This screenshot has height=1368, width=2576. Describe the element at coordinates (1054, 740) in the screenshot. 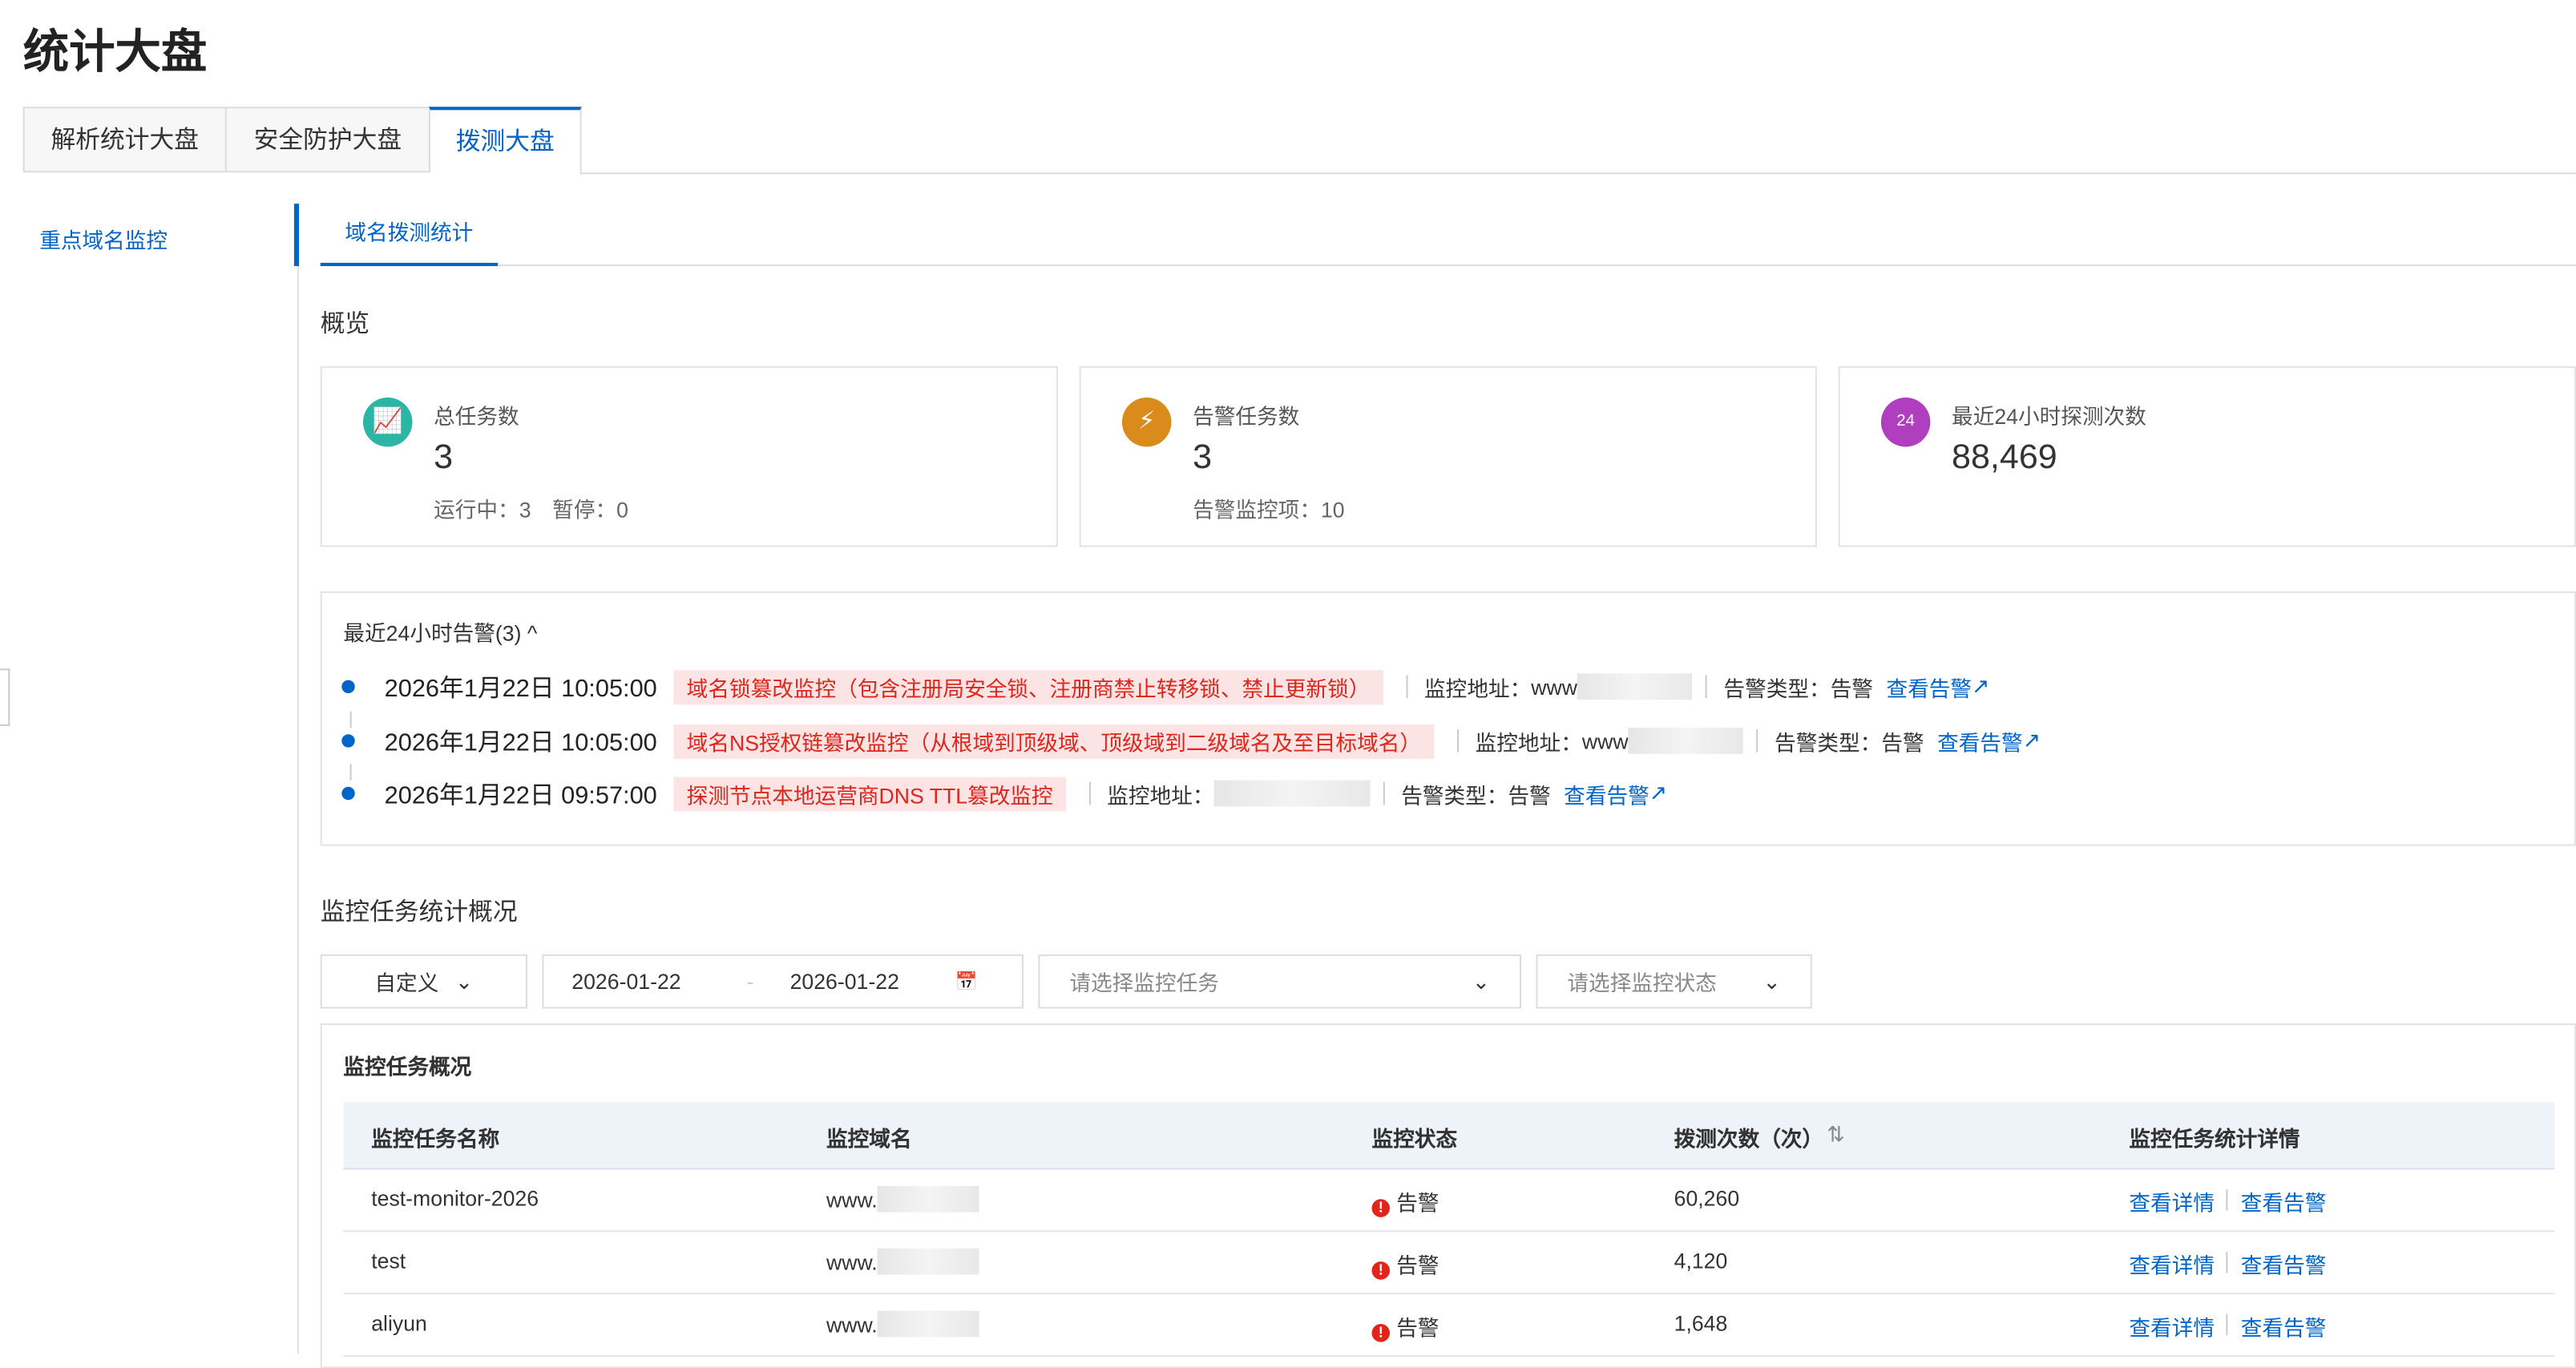

I see `alert-tag: 域名NS授权链篡改监控（从根域到顶级域、顶级域到二级域名及至目标域名）` at that location.